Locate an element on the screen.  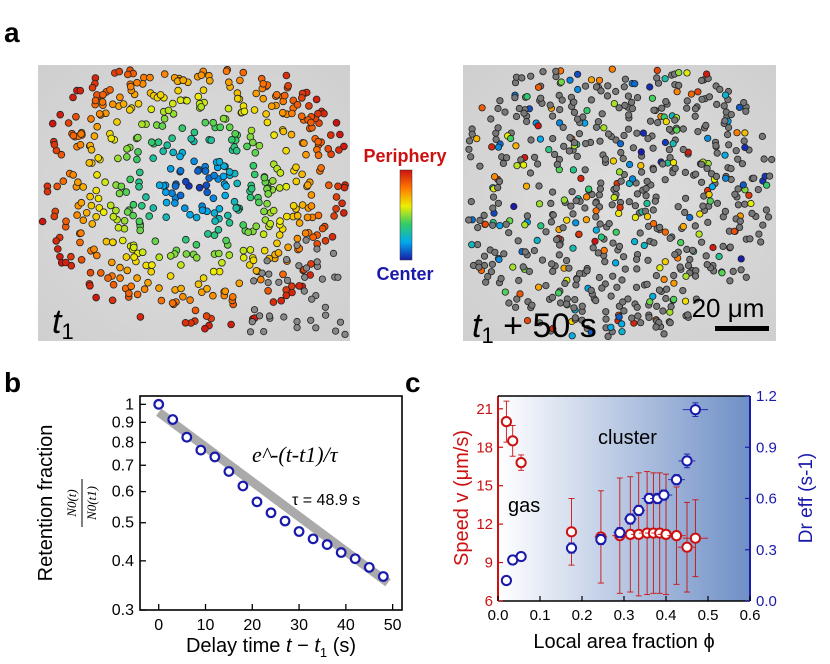
colorbar: Periphery Center is located at coordinates (404, 215).